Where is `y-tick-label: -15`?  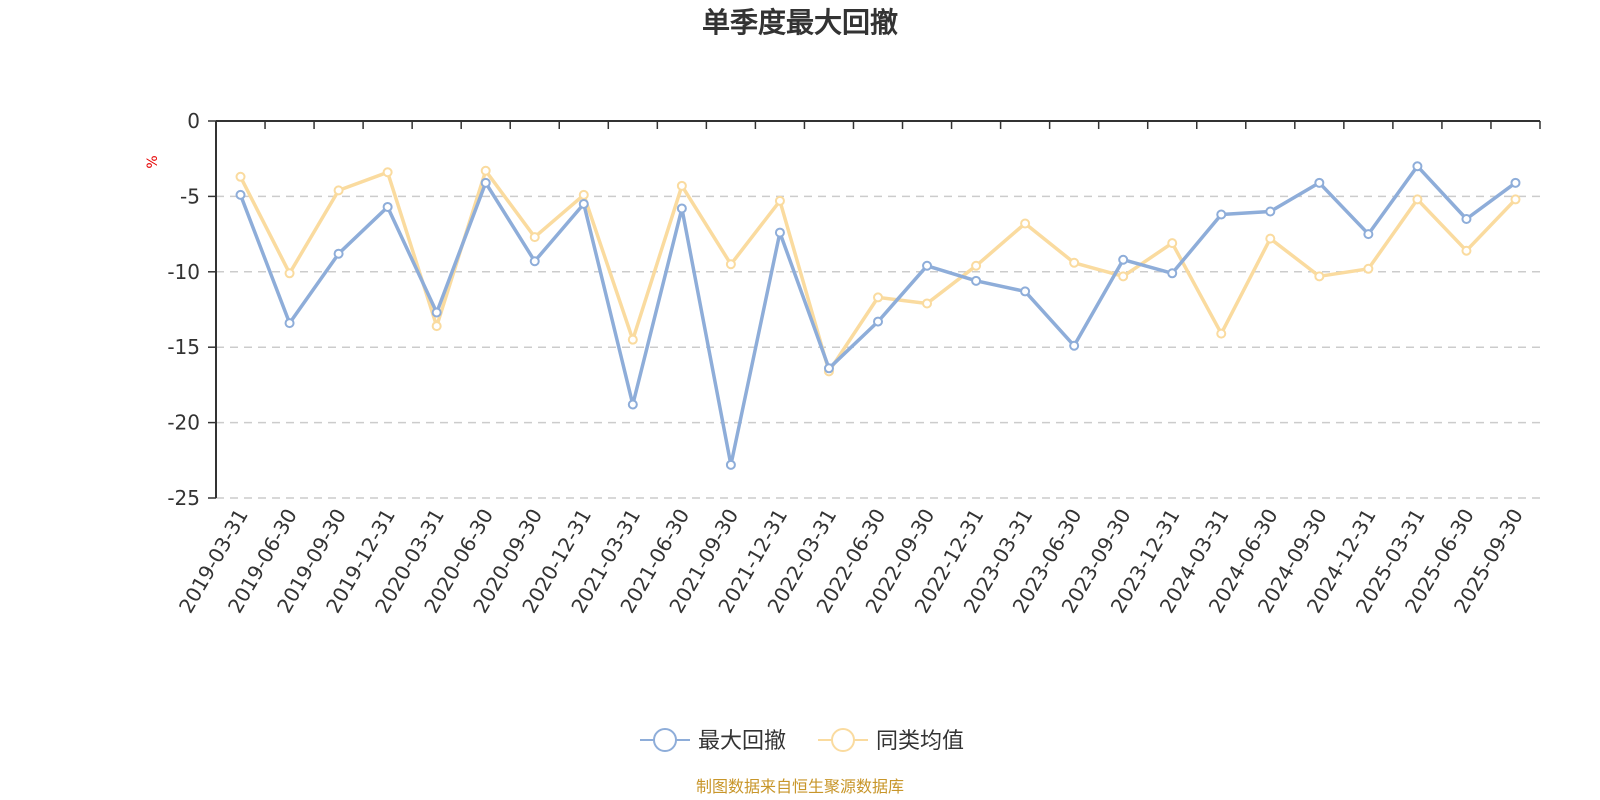 y-tick-label: -15 is located at coordinates (183, 347).